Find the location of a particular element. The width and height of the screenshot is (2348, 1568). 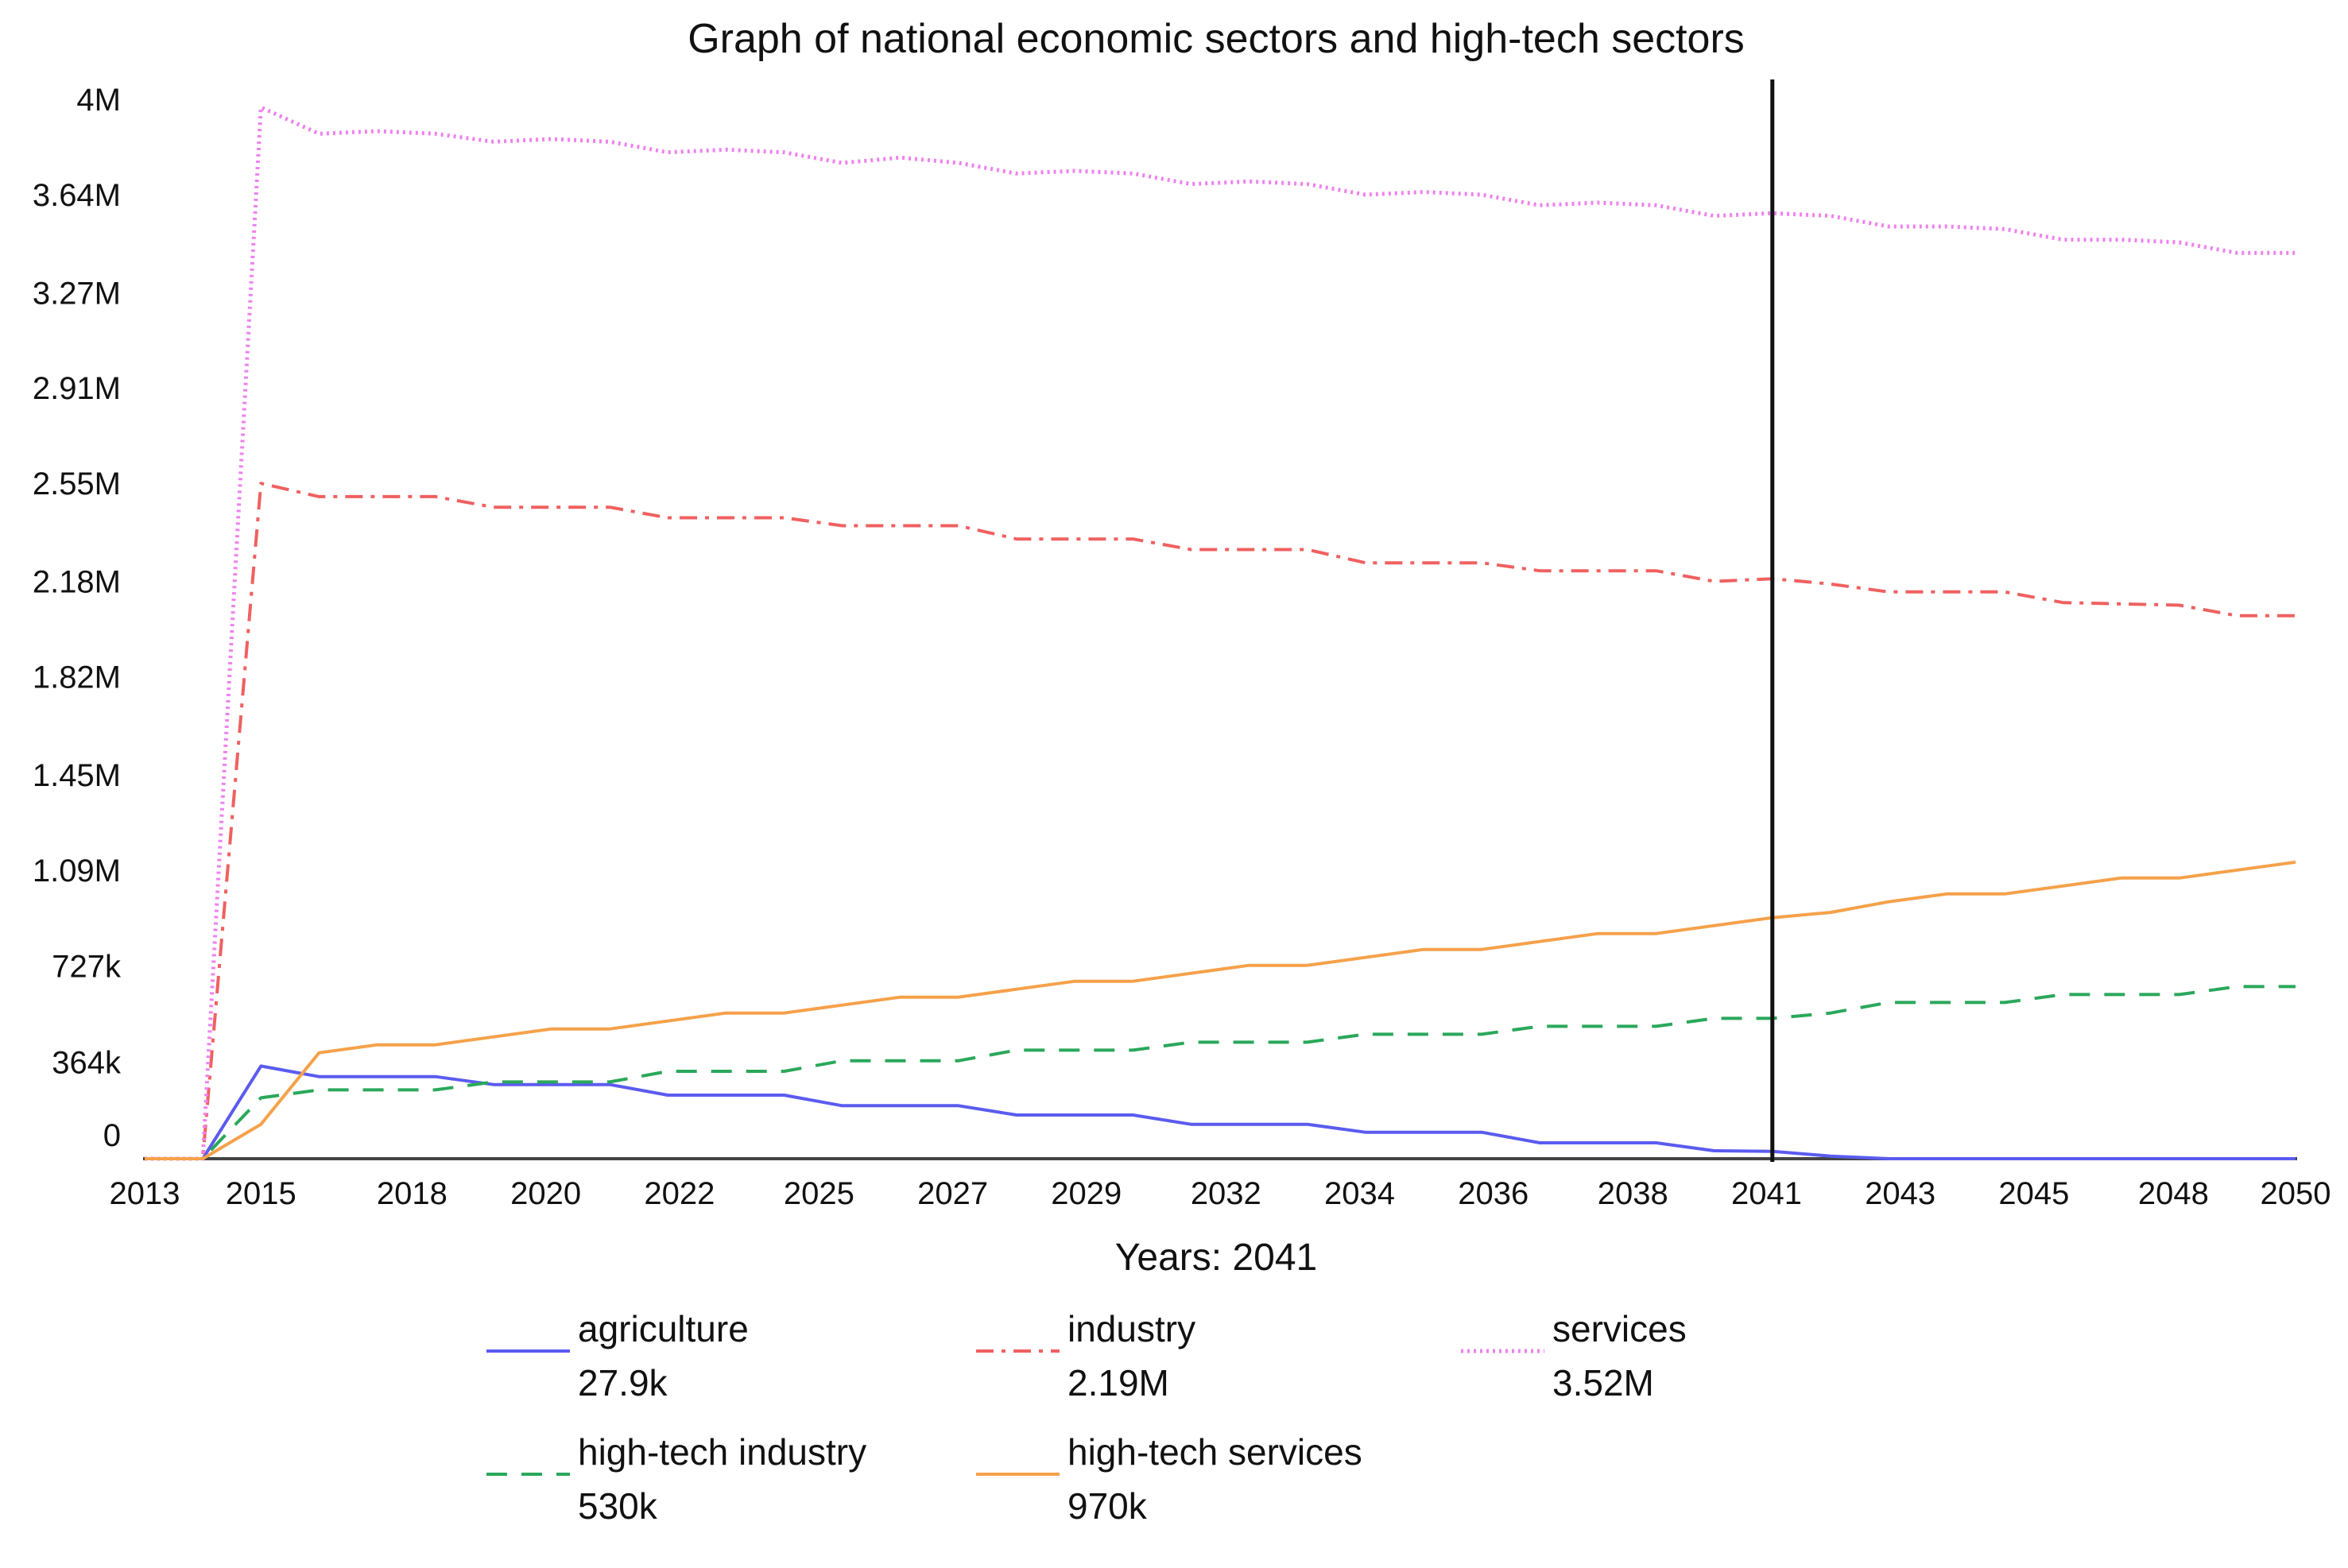

y-tick-label: 2.55M is located at coordinates (77, 484).